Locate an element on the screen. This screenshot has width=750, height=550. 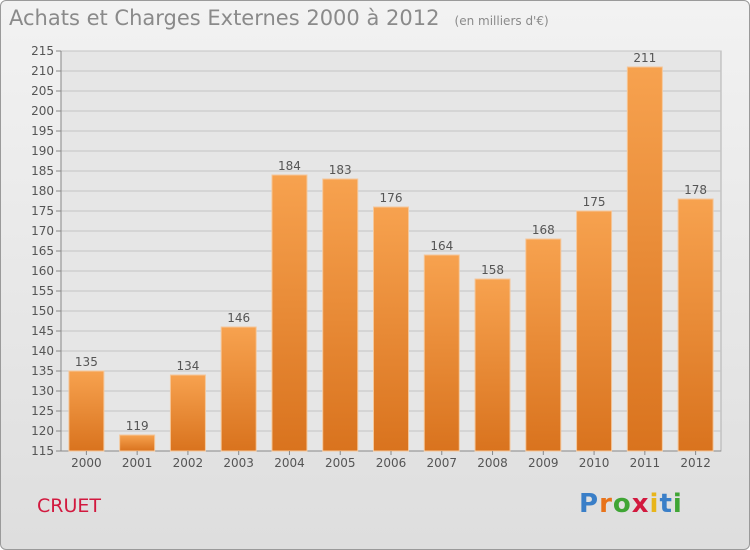
bar-2003 is located at coordinates (238, 389).